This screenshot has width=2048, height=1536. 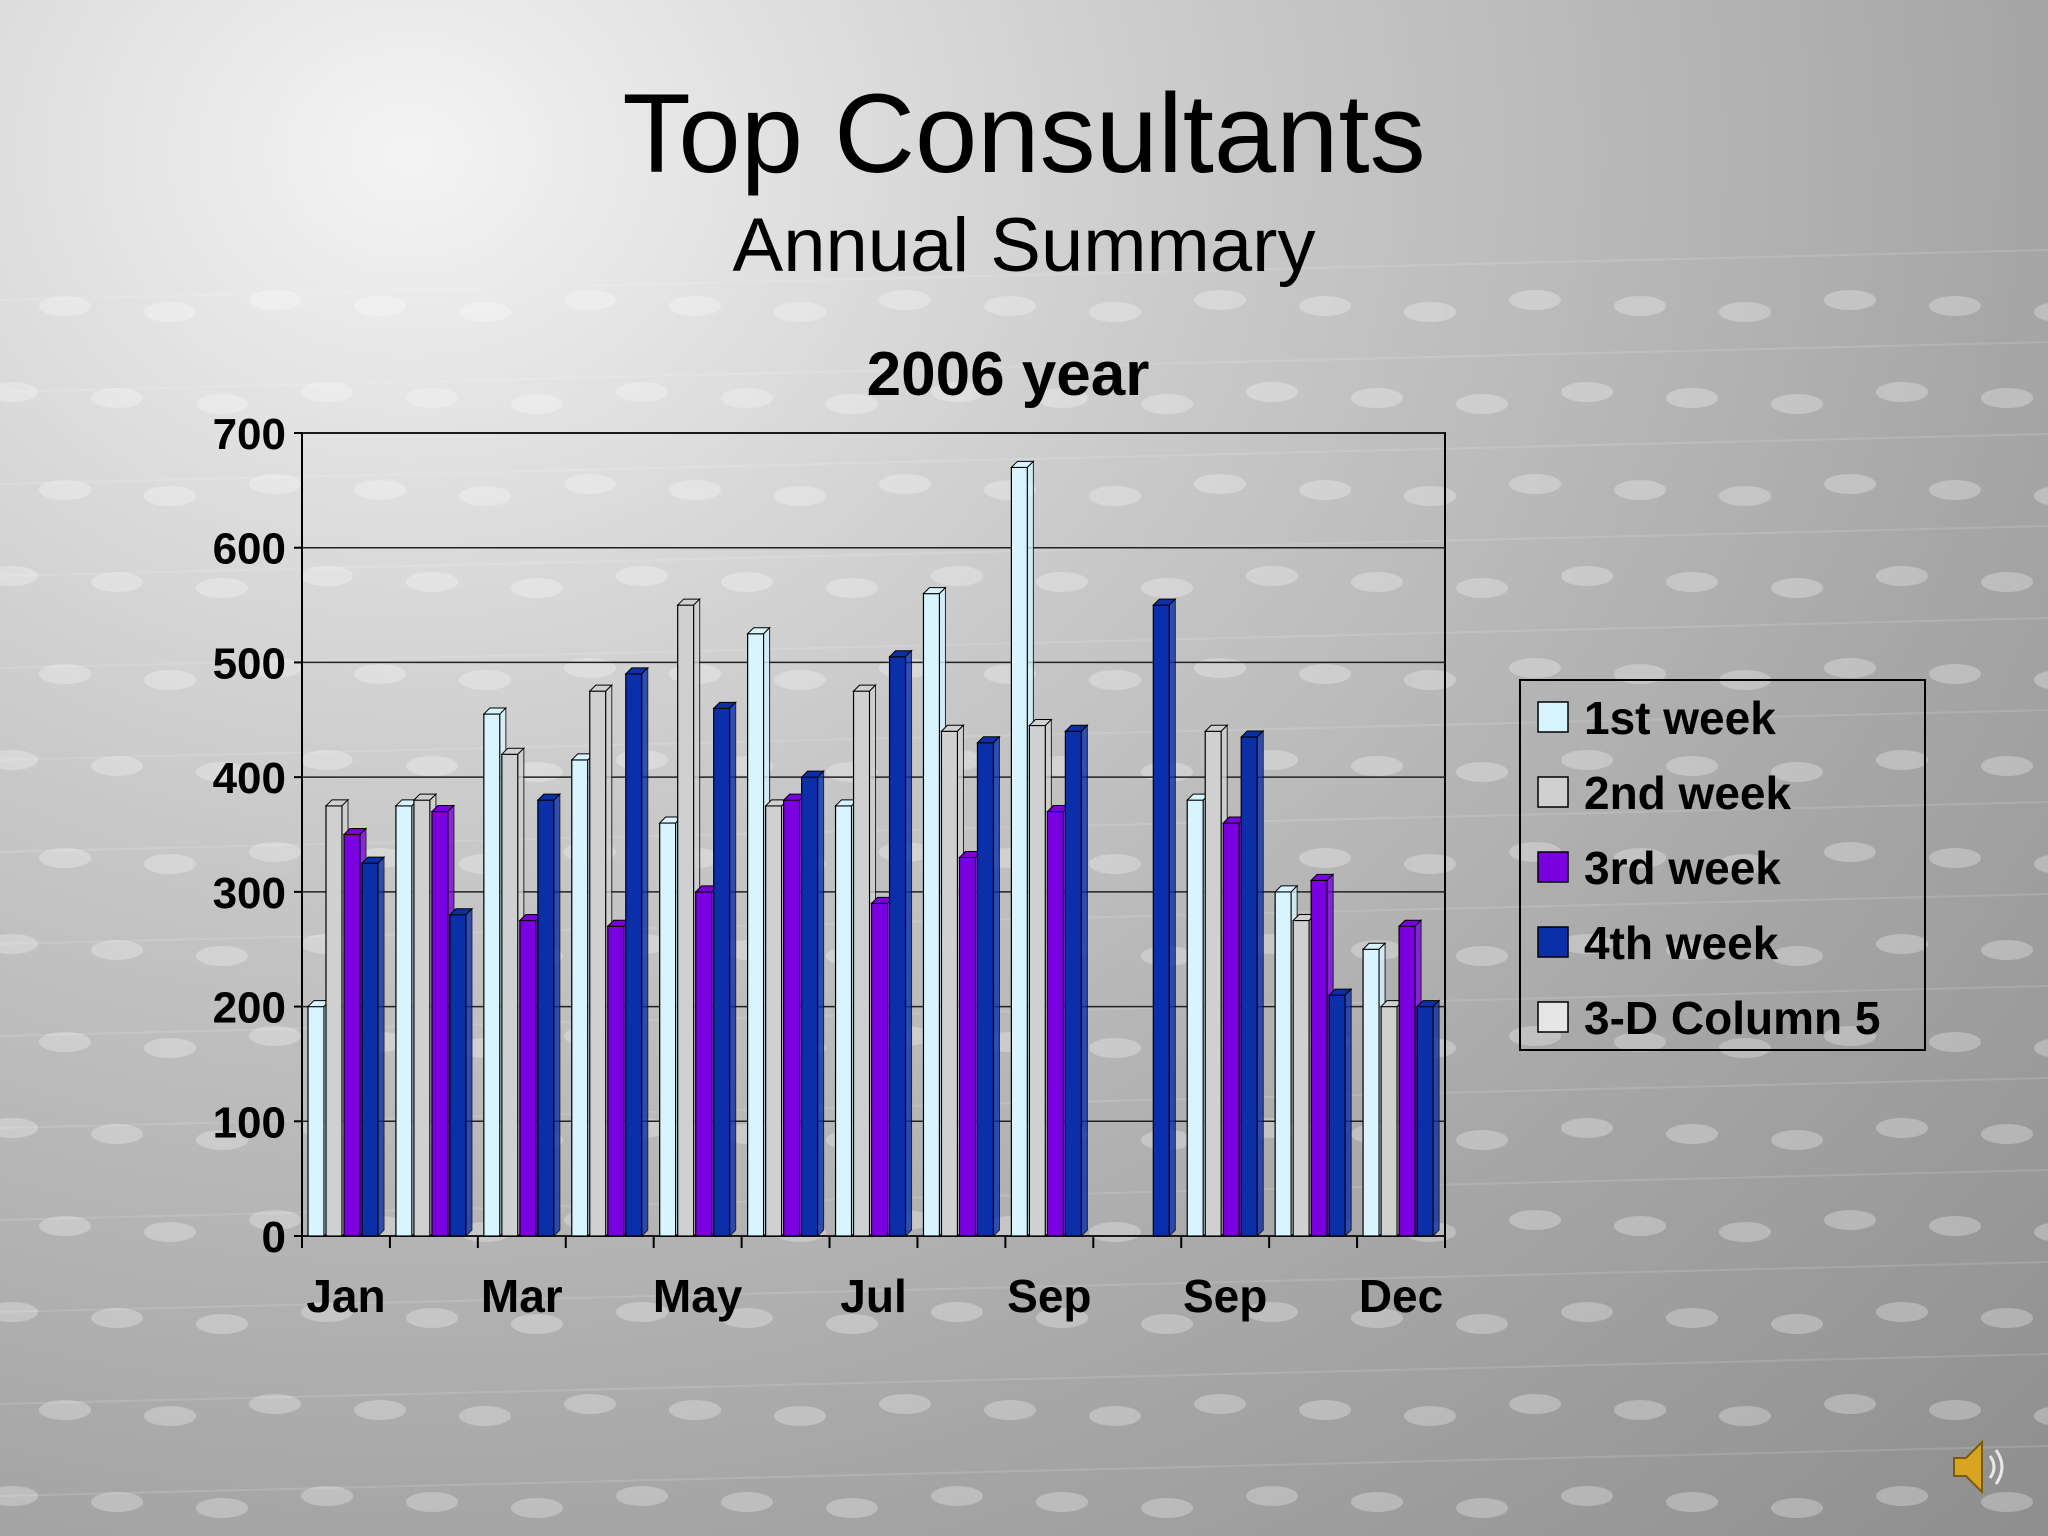 I want to click on x-tick-label: Jul, so click(x=873, y=1296).